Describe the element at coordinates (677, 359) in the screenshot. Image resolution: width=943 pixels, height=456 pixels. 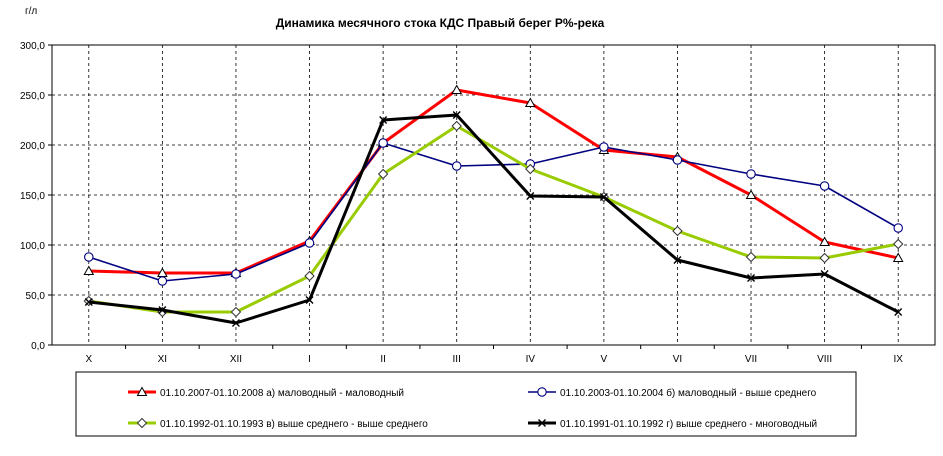
I see `x-tick-label: VI` at that location.